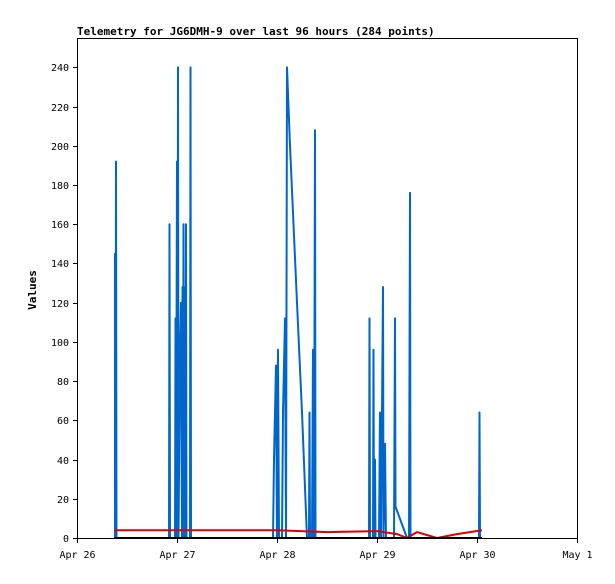 This screenshot has width=615, height=584. Describe the element at coordinates (63, 382) in the screenshot. I see `y-tick-label: 80` at that location.